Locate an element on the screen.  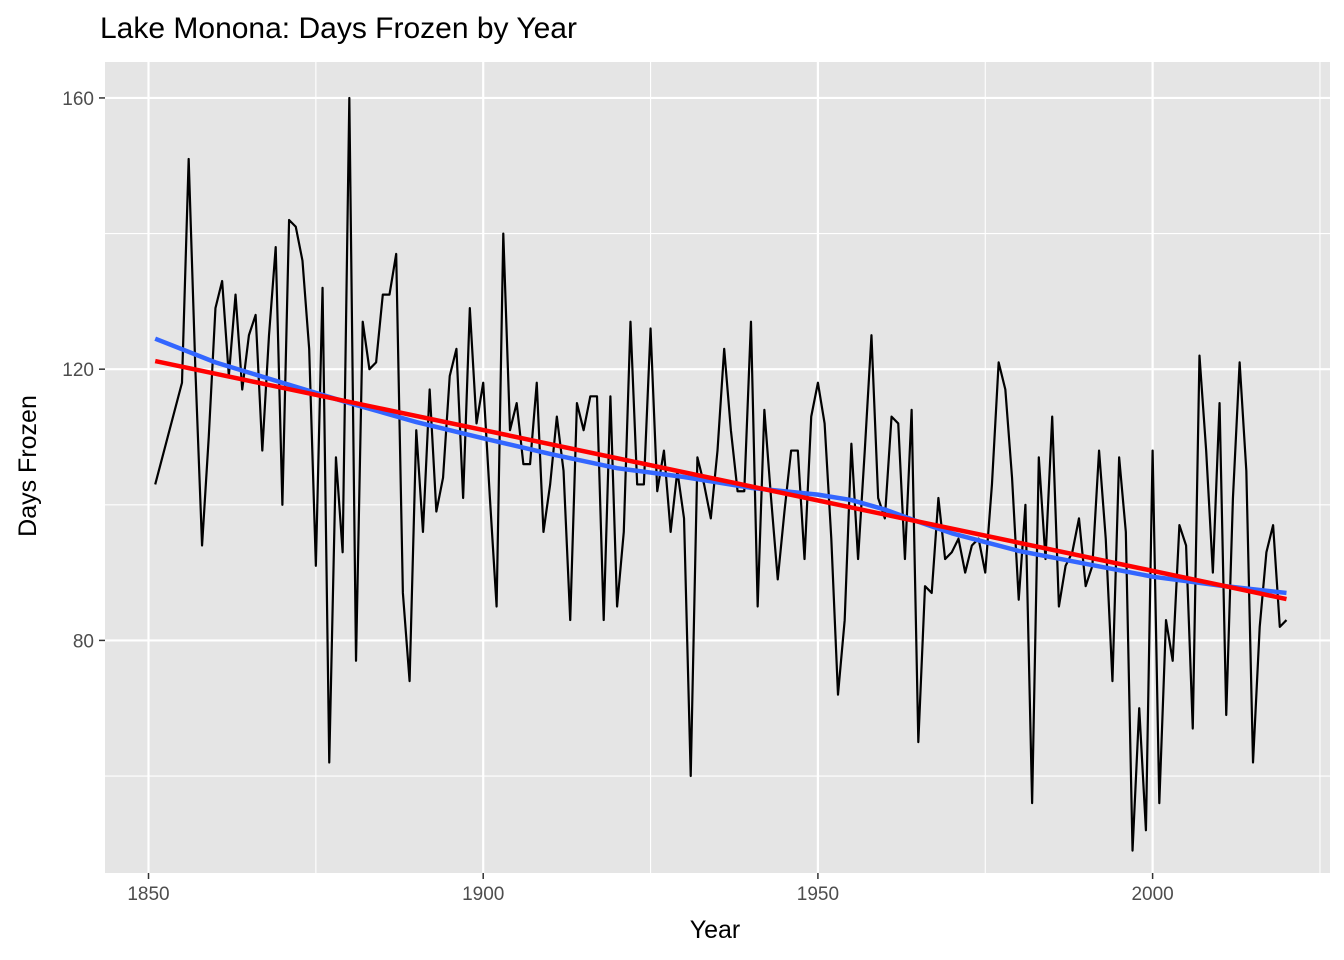
y-axis-title: Days Frozen is located at coordinates (28, 466).